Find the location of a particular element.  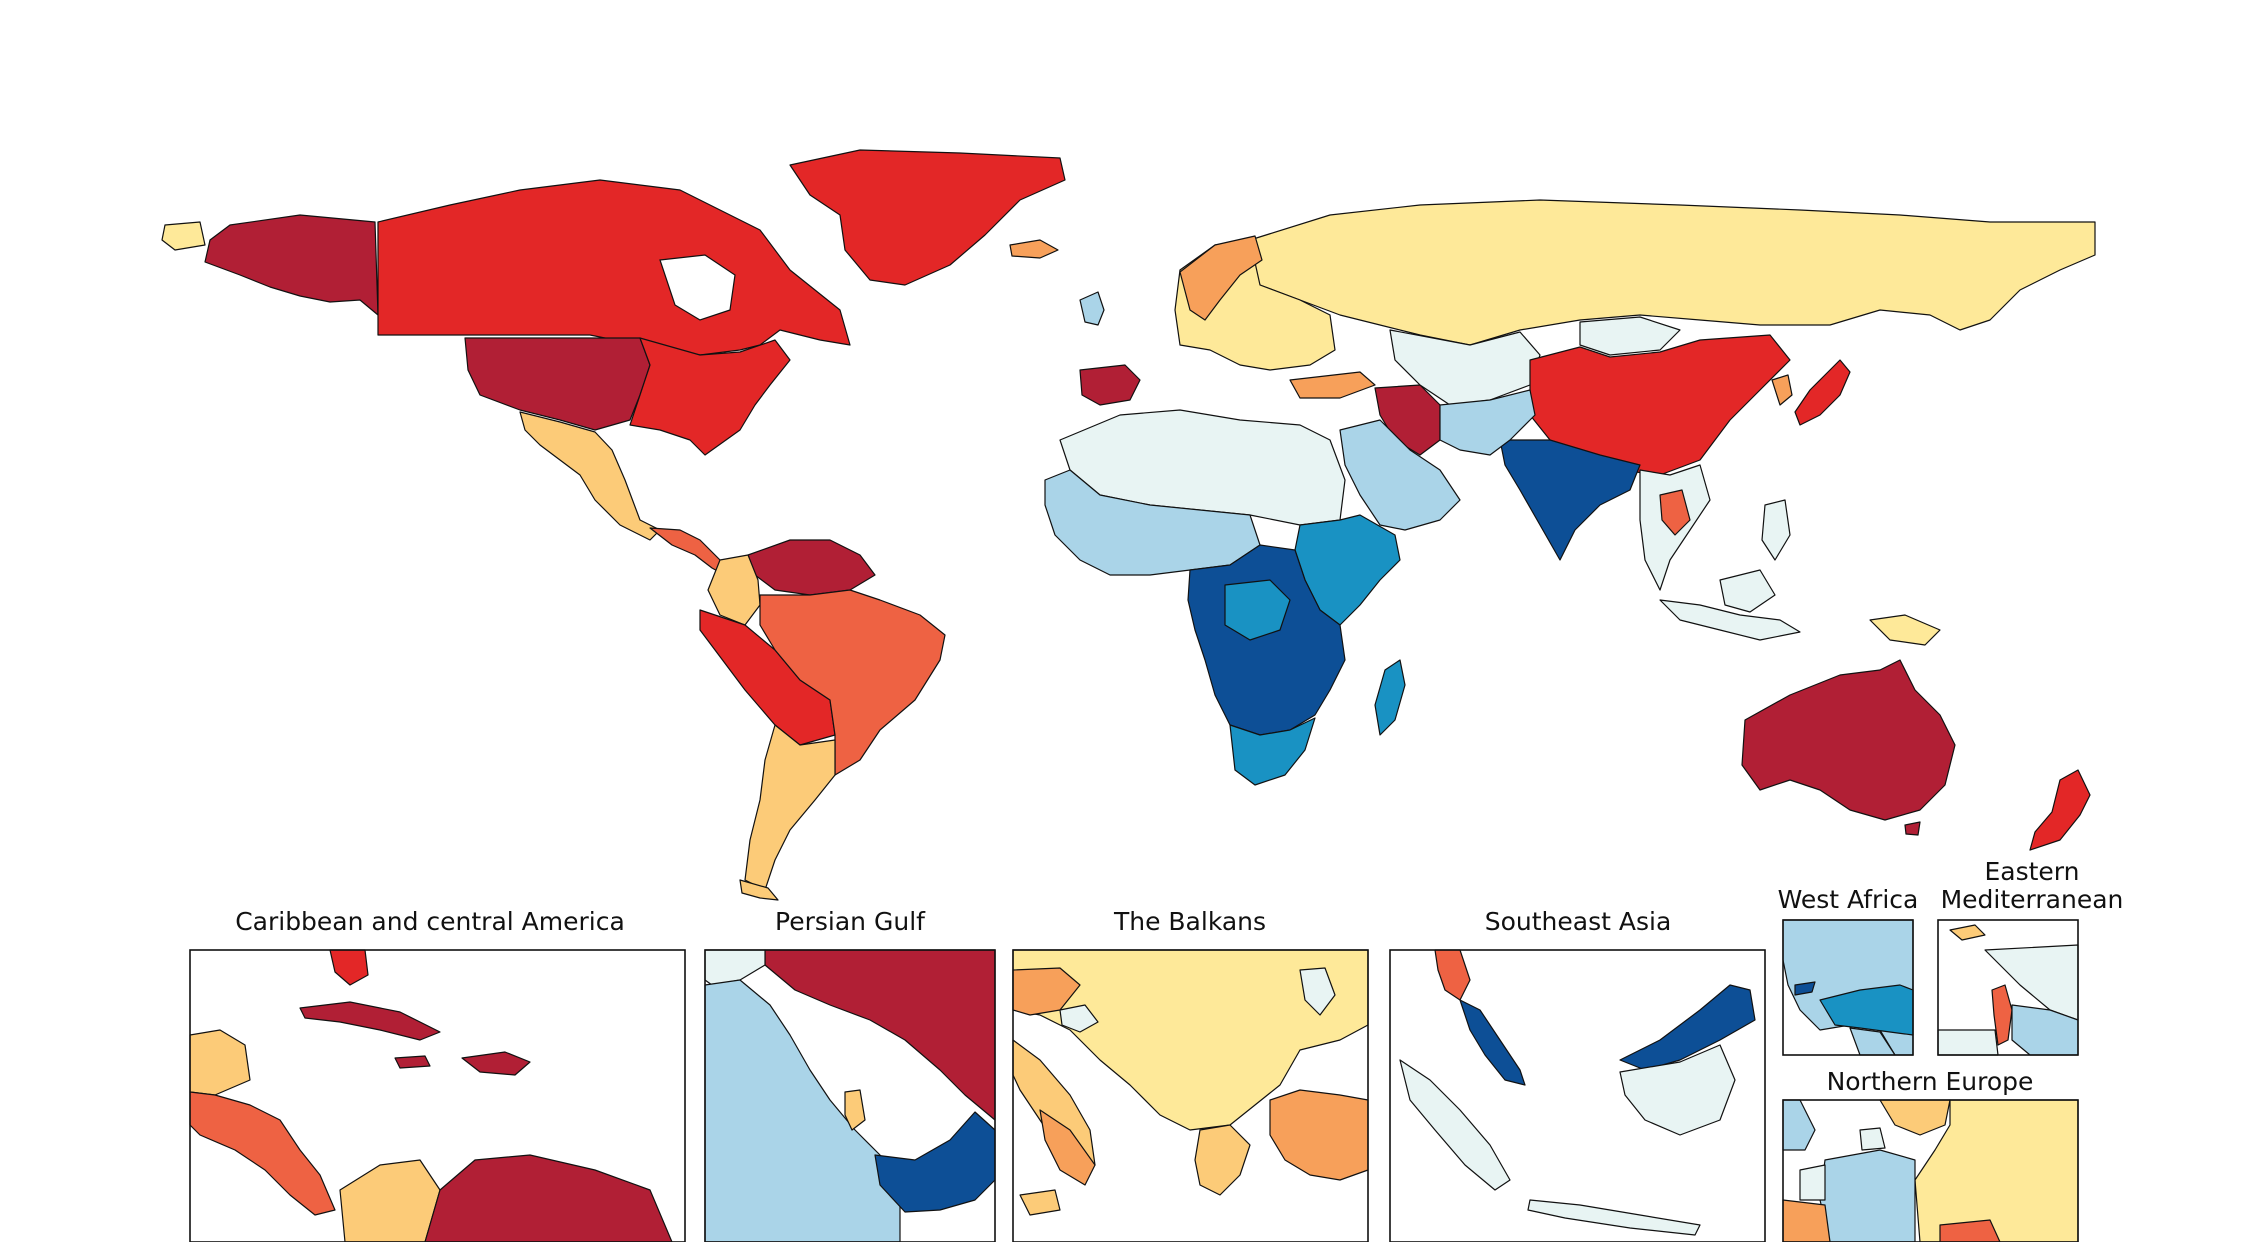

region-borneo is located at coordinates (1747, 591).